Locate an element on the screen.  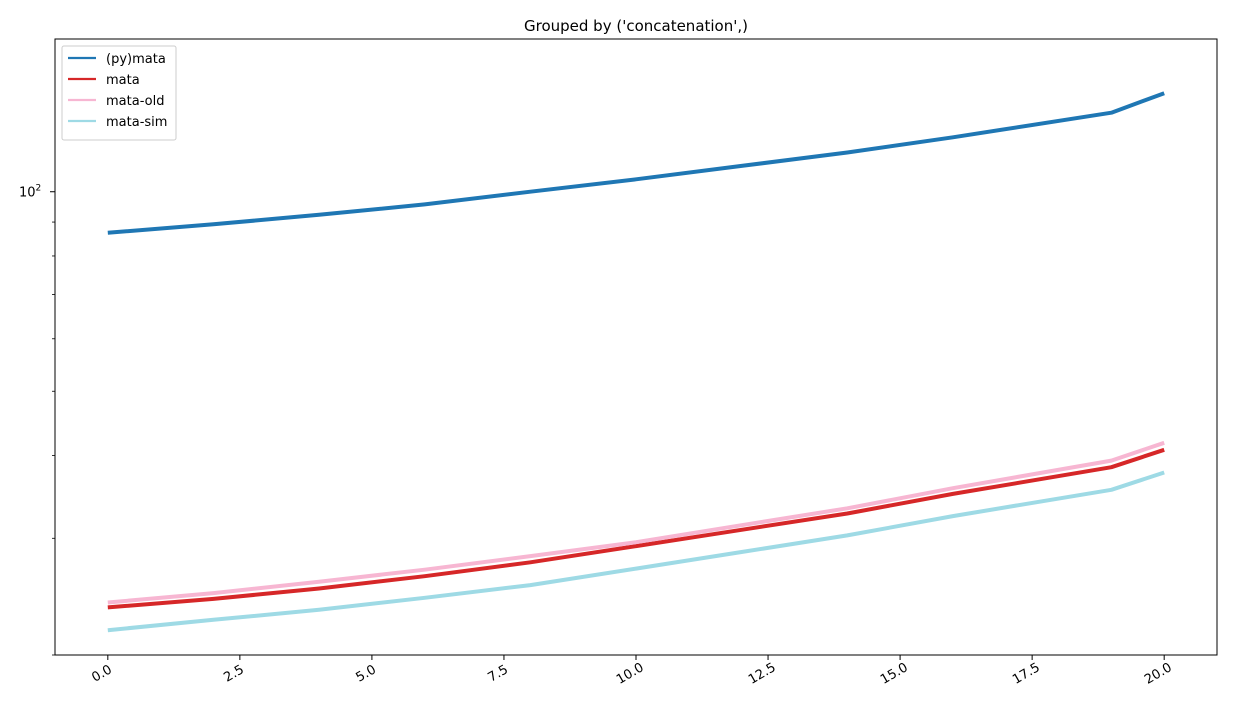
y-tick-label-base: 10 is located at coordinates (27, 193).